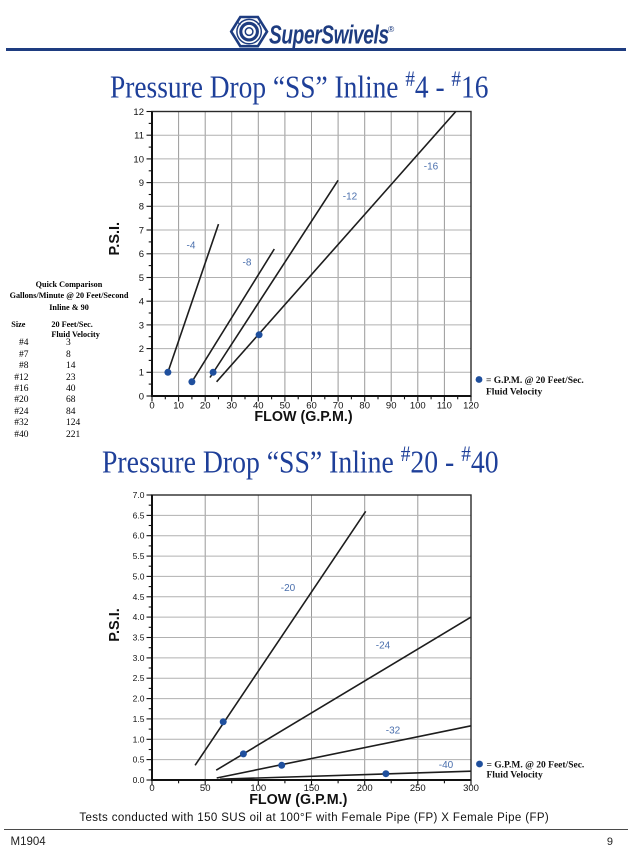 This screenshot has height=852, width=632. I want to click on svg-text: 0.5, so click(139, 760).